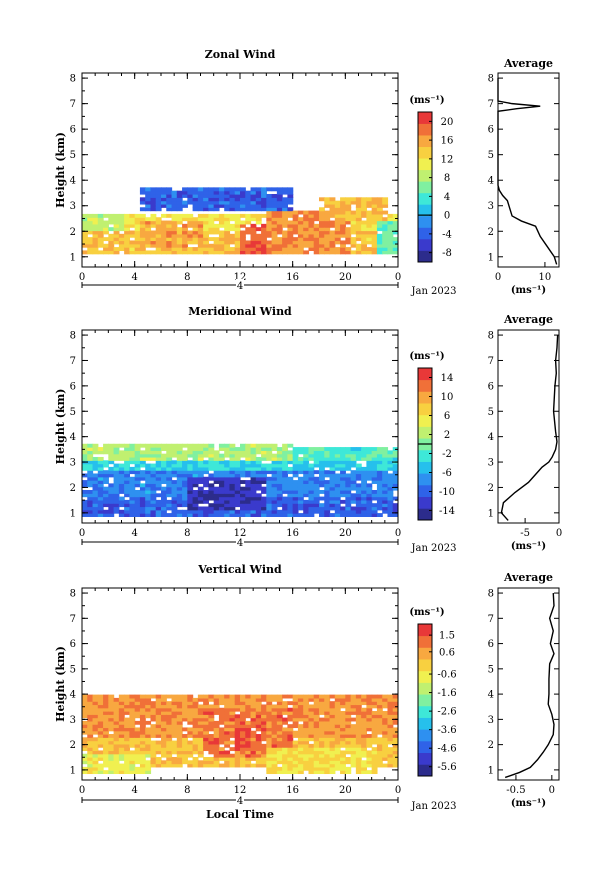  I want to click on colorbar-tick-label: 12, so click(447, 159).